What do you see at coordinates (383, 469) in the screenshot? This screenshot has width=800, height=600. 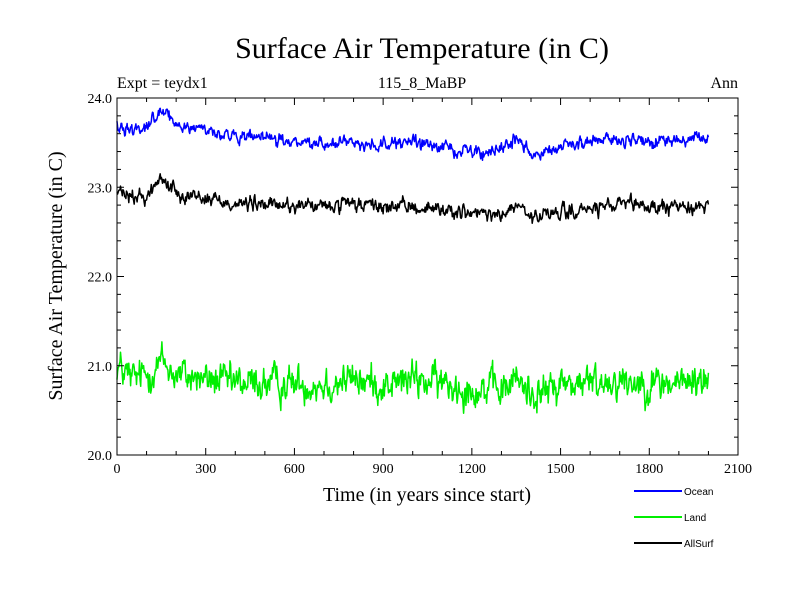 I see `x-tick-label: 900` at bounding box center [383, 469].